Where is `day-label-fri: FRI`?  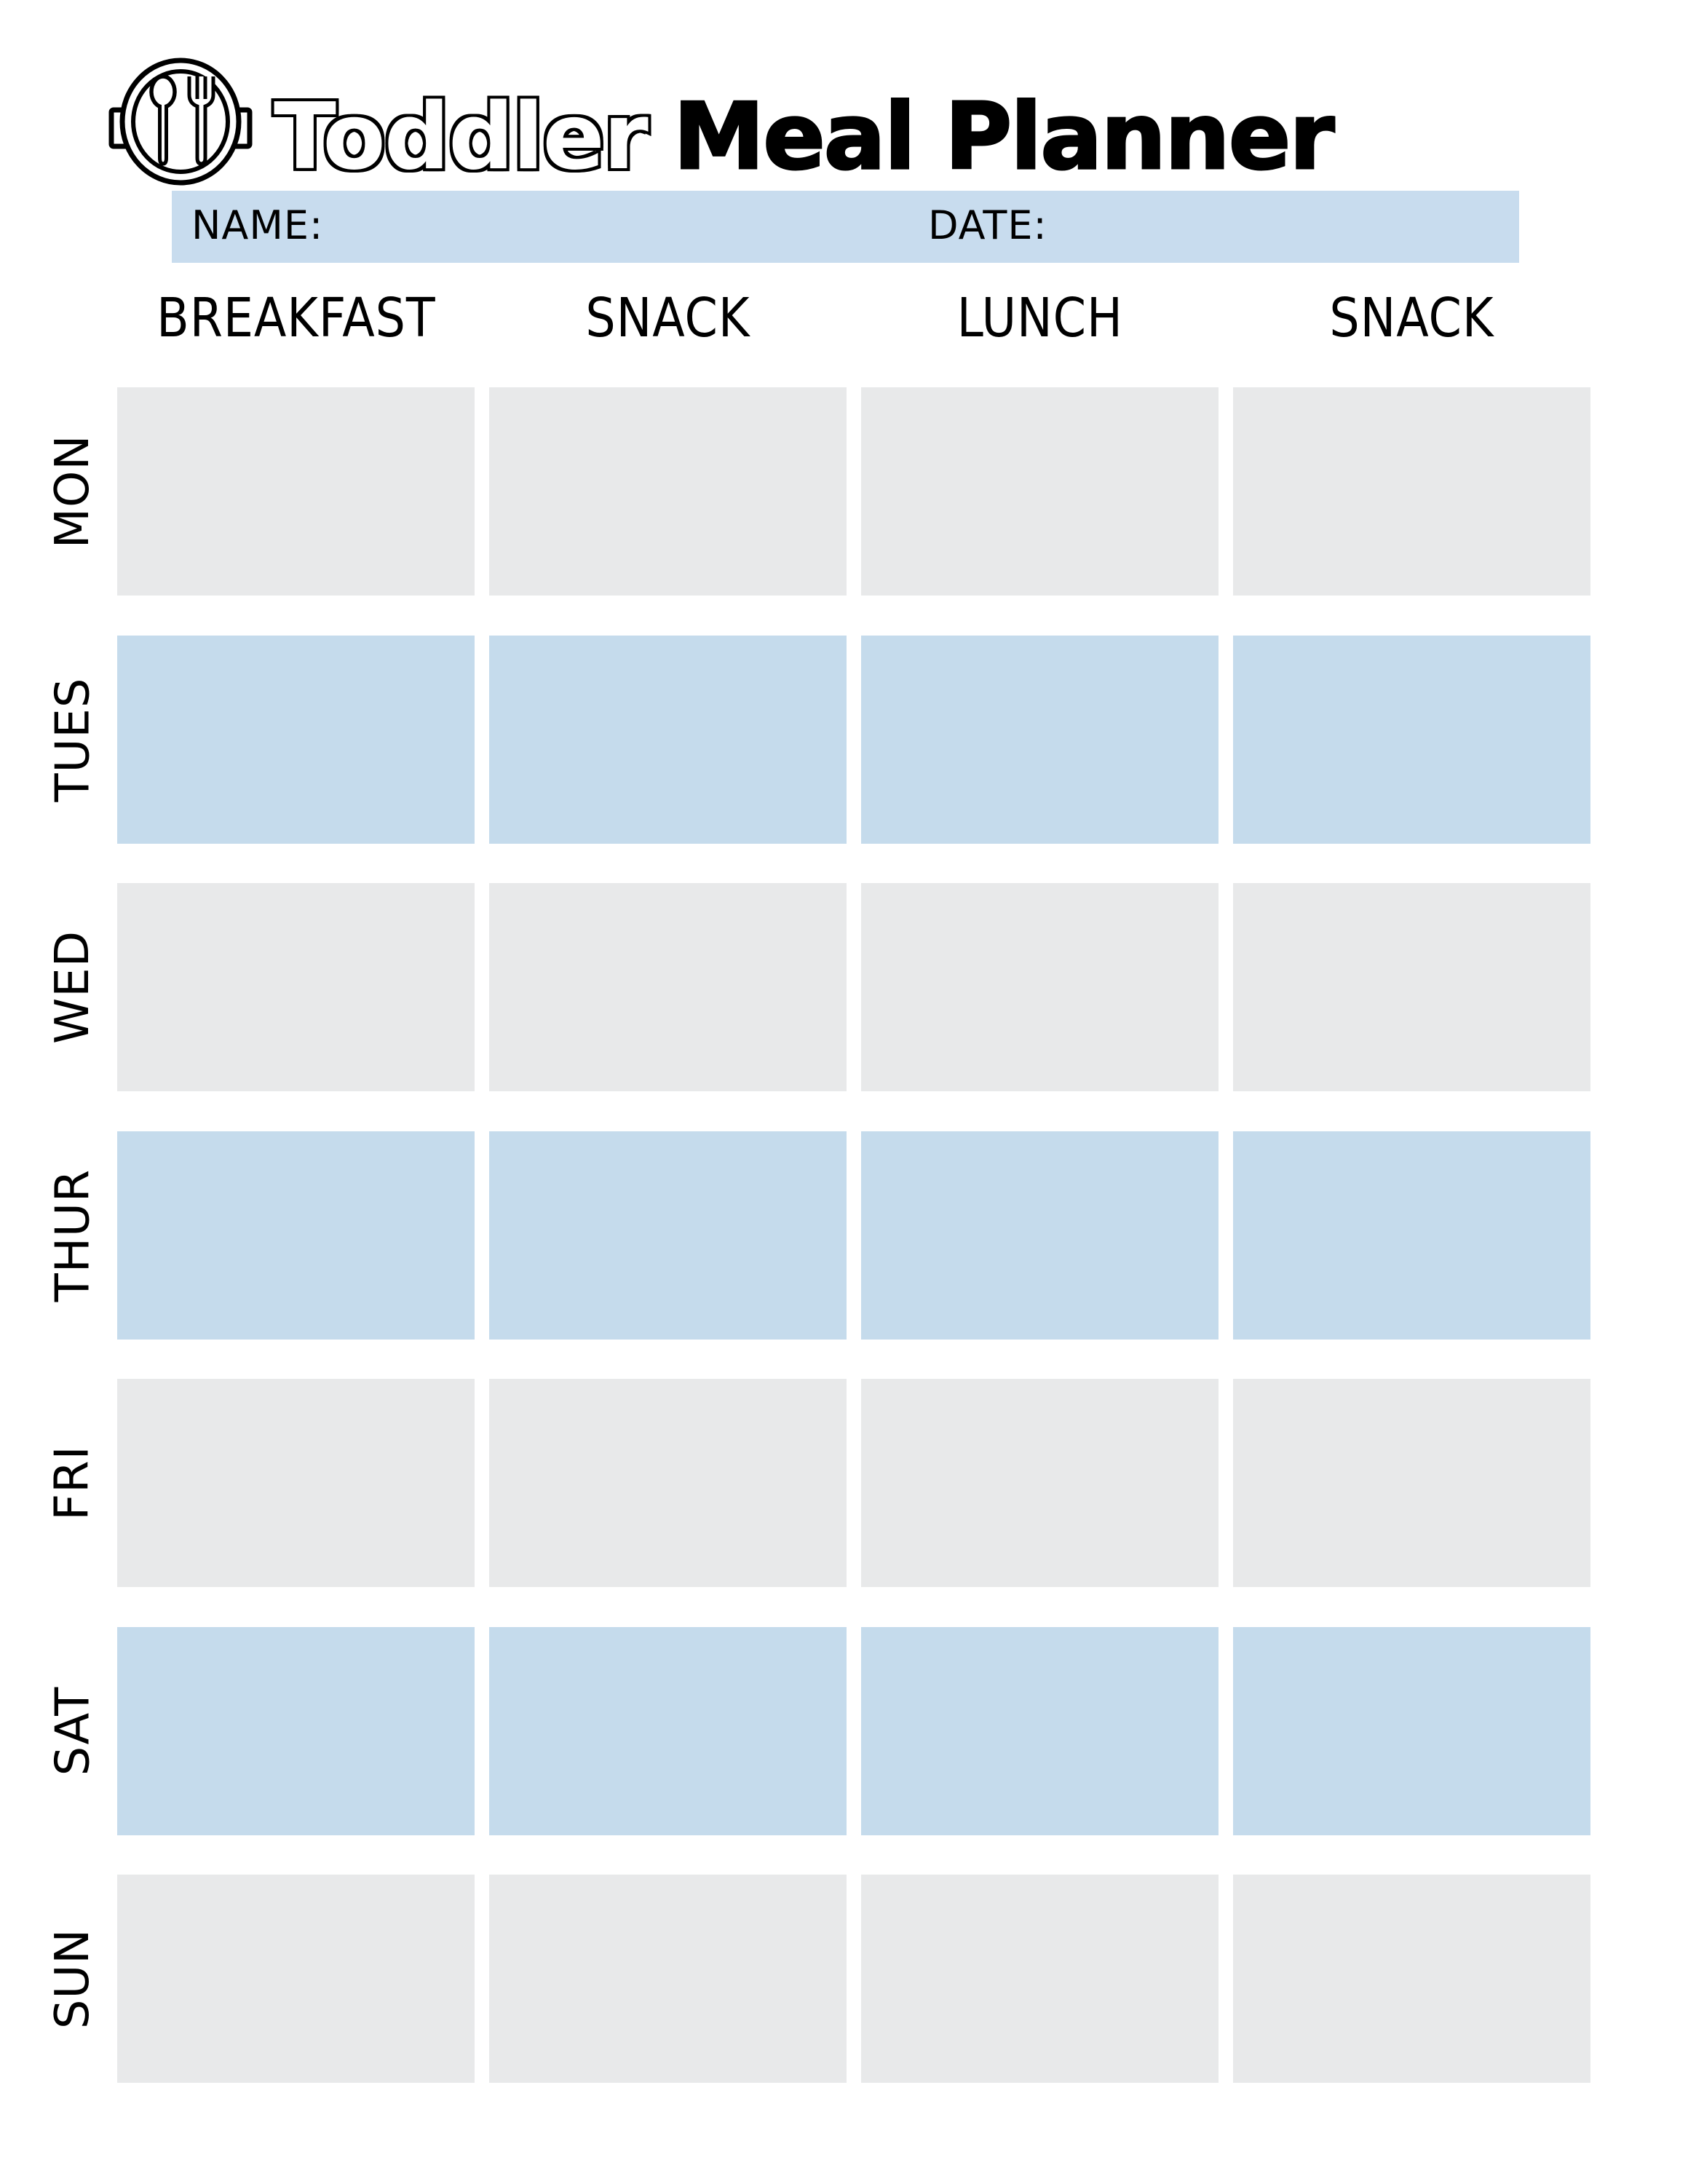
day-label-fri: FRI is located at coordinates (72, 1483).